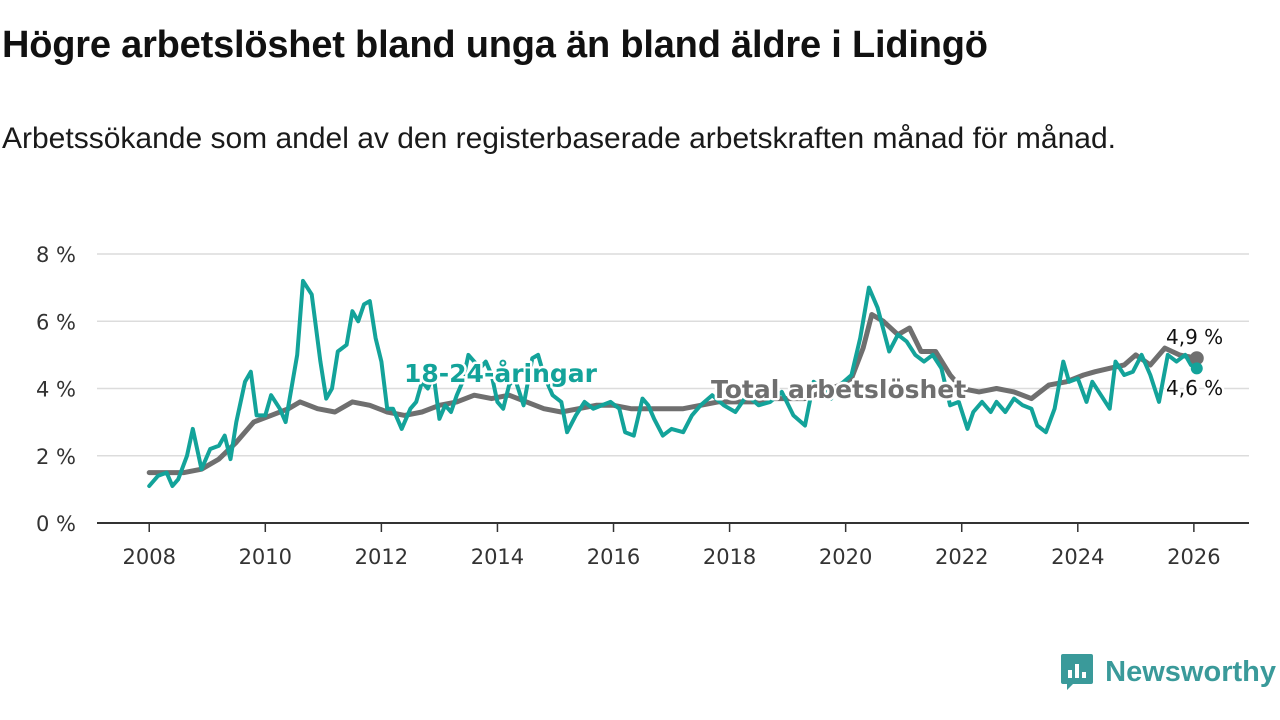  I want to click on end-label-total-halo: 4,9 %, so click(1194, 337).